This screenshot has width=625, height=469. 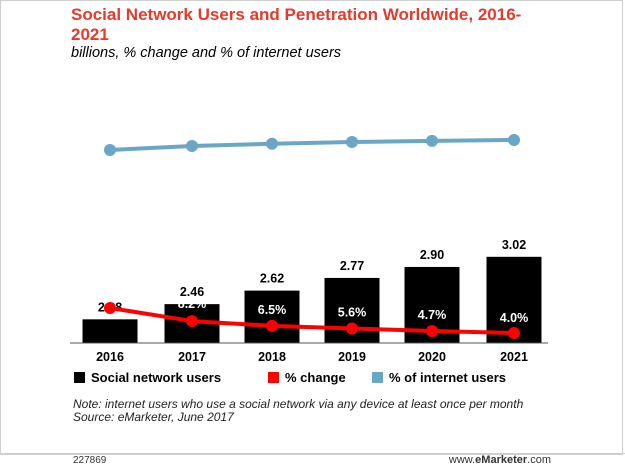 I want to click on change-label-2018: 6.5%, so click(x=272, y=310).